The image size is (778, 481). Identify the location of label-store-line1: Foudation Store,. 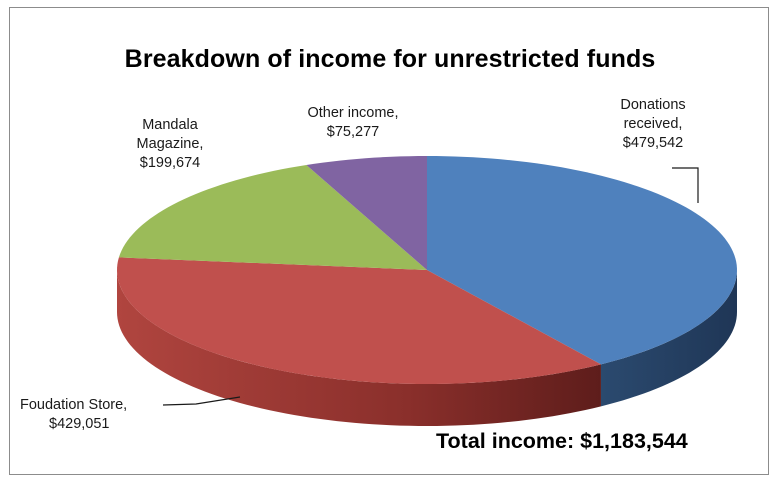
(74, 405).